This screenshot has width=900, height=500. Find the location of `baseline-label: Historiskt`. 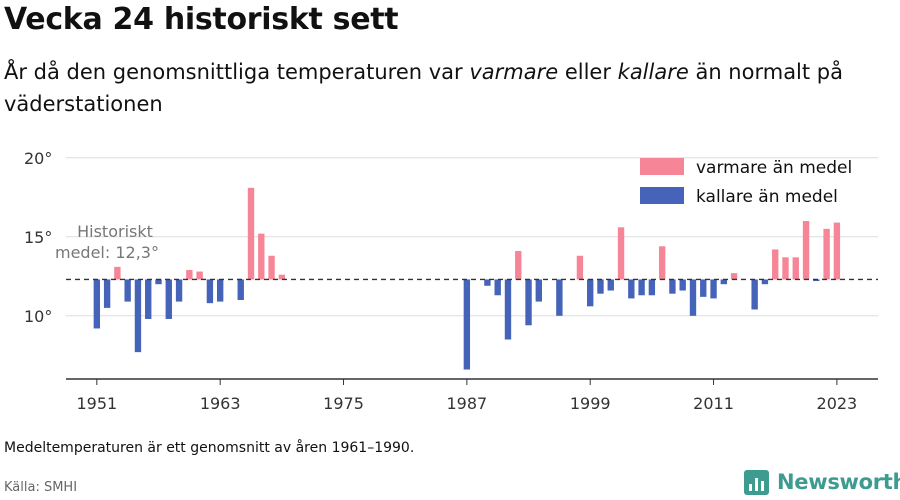

baseline-label: Historiskt is located at coordinates (115, 231).